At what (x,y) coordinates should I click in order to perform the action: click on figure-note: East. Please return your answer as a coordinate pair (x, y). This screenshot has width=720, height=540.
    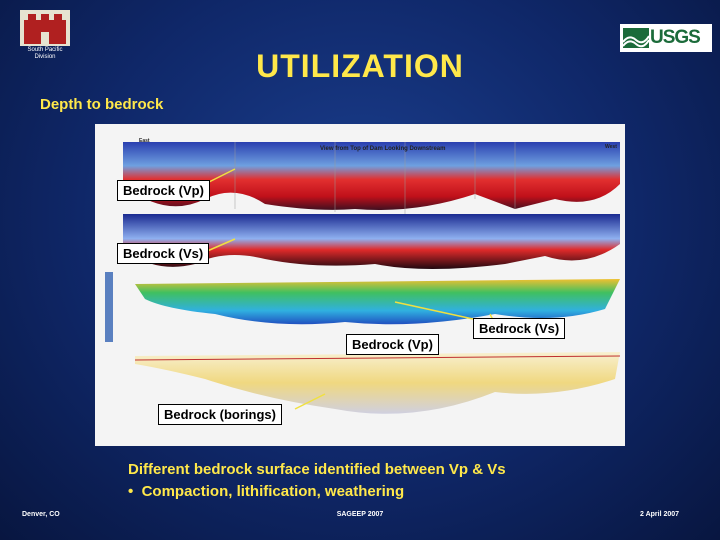
    Looking at the image, I should click on (144, 141).